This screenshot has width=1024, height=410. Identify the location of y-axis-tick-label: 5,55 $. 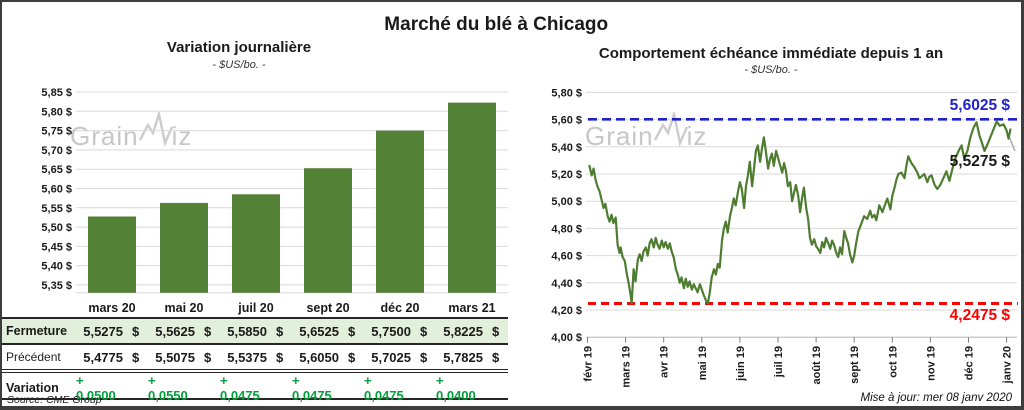
(56, 209).